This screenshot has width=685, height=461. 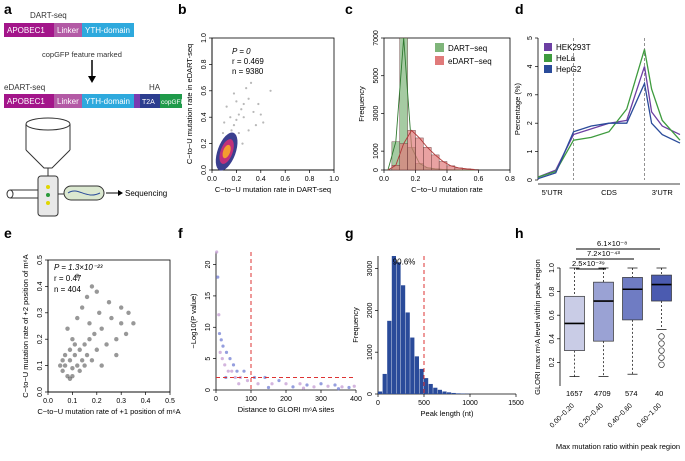 I want to click on x-tick-label: 0.0, so click(x=384, y=179).